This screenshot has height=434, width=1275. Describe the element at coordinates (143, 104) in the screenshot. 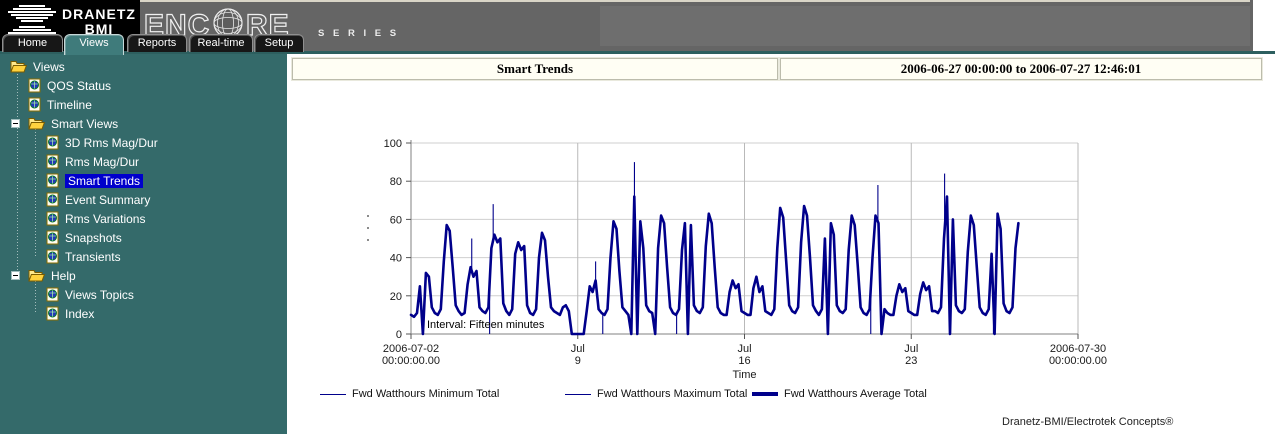

I see `sidebar-item-timeline: Timeline` at that location.